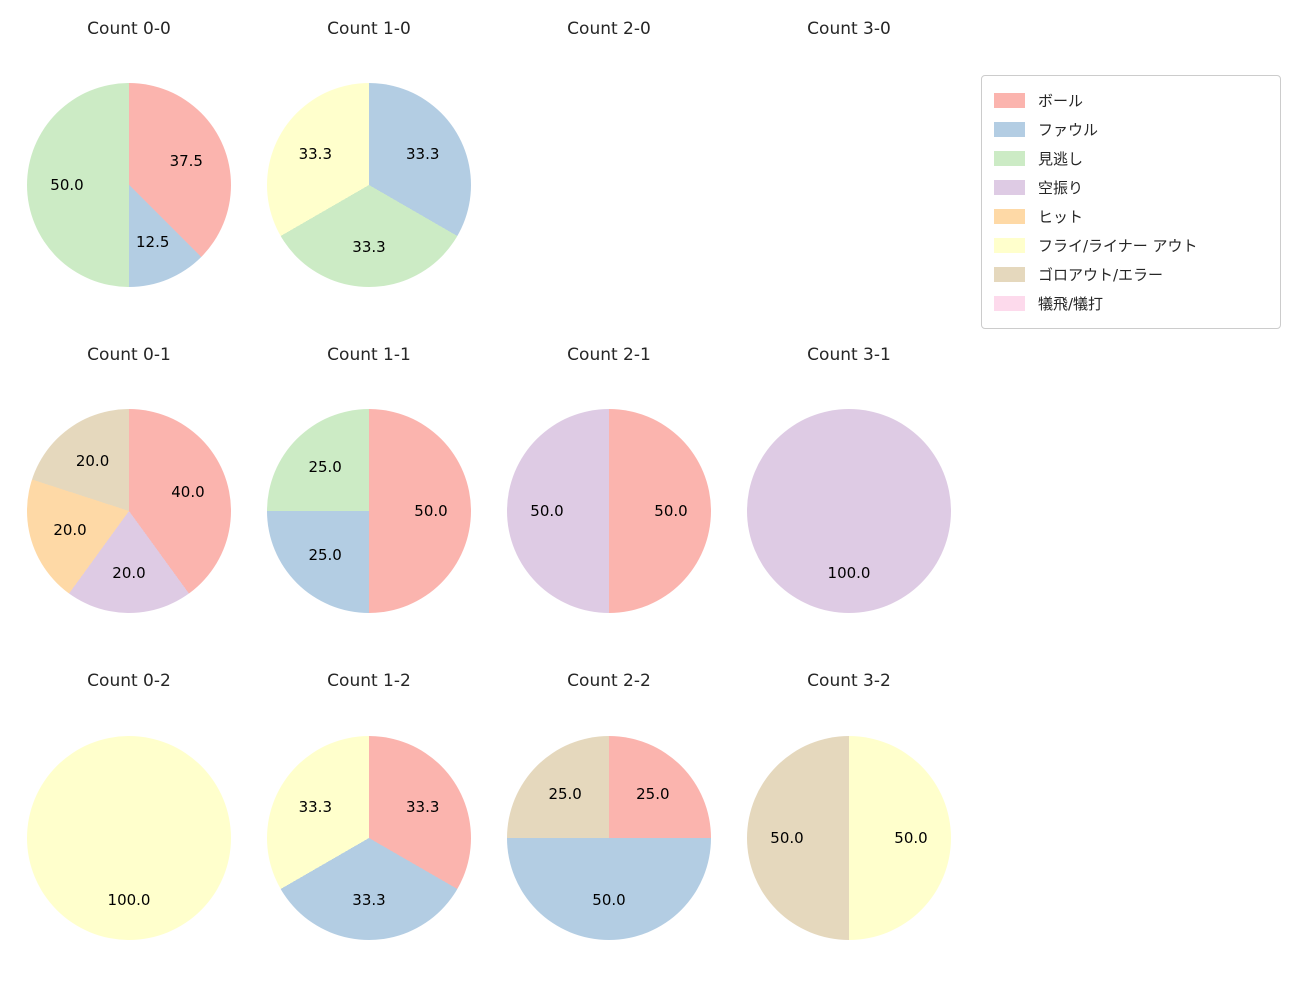 The height and width of the screenshot is (1000, 1300). Describe the element at coordinates (1061, 188) in the screenshot. I see `legend-label: 空振り` at that location.